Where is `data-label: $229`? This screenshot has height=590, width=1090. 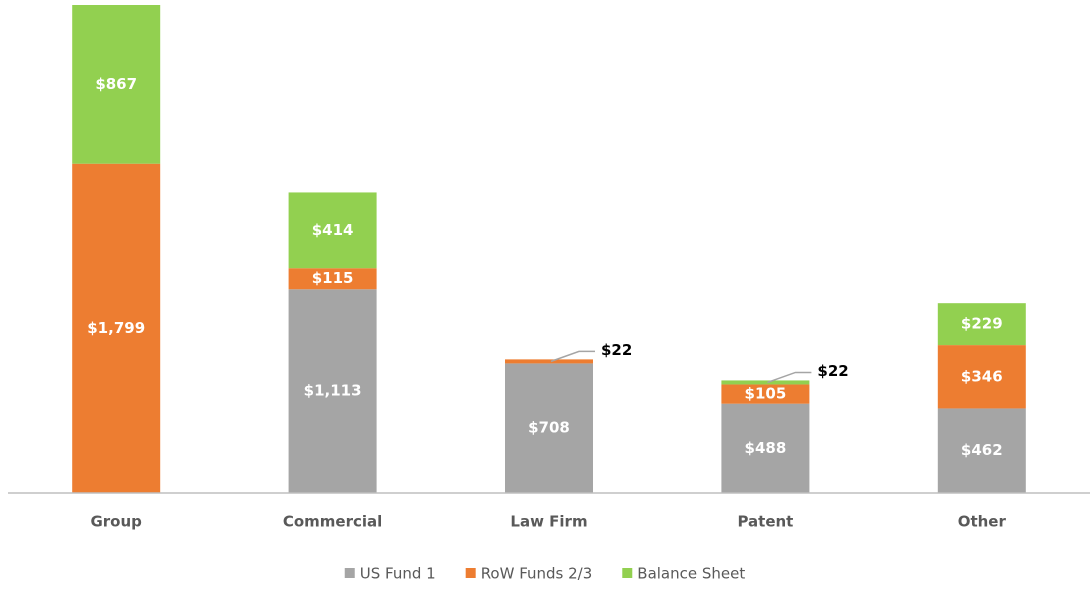
data-label: $229 is located at coordinates (982, 324).